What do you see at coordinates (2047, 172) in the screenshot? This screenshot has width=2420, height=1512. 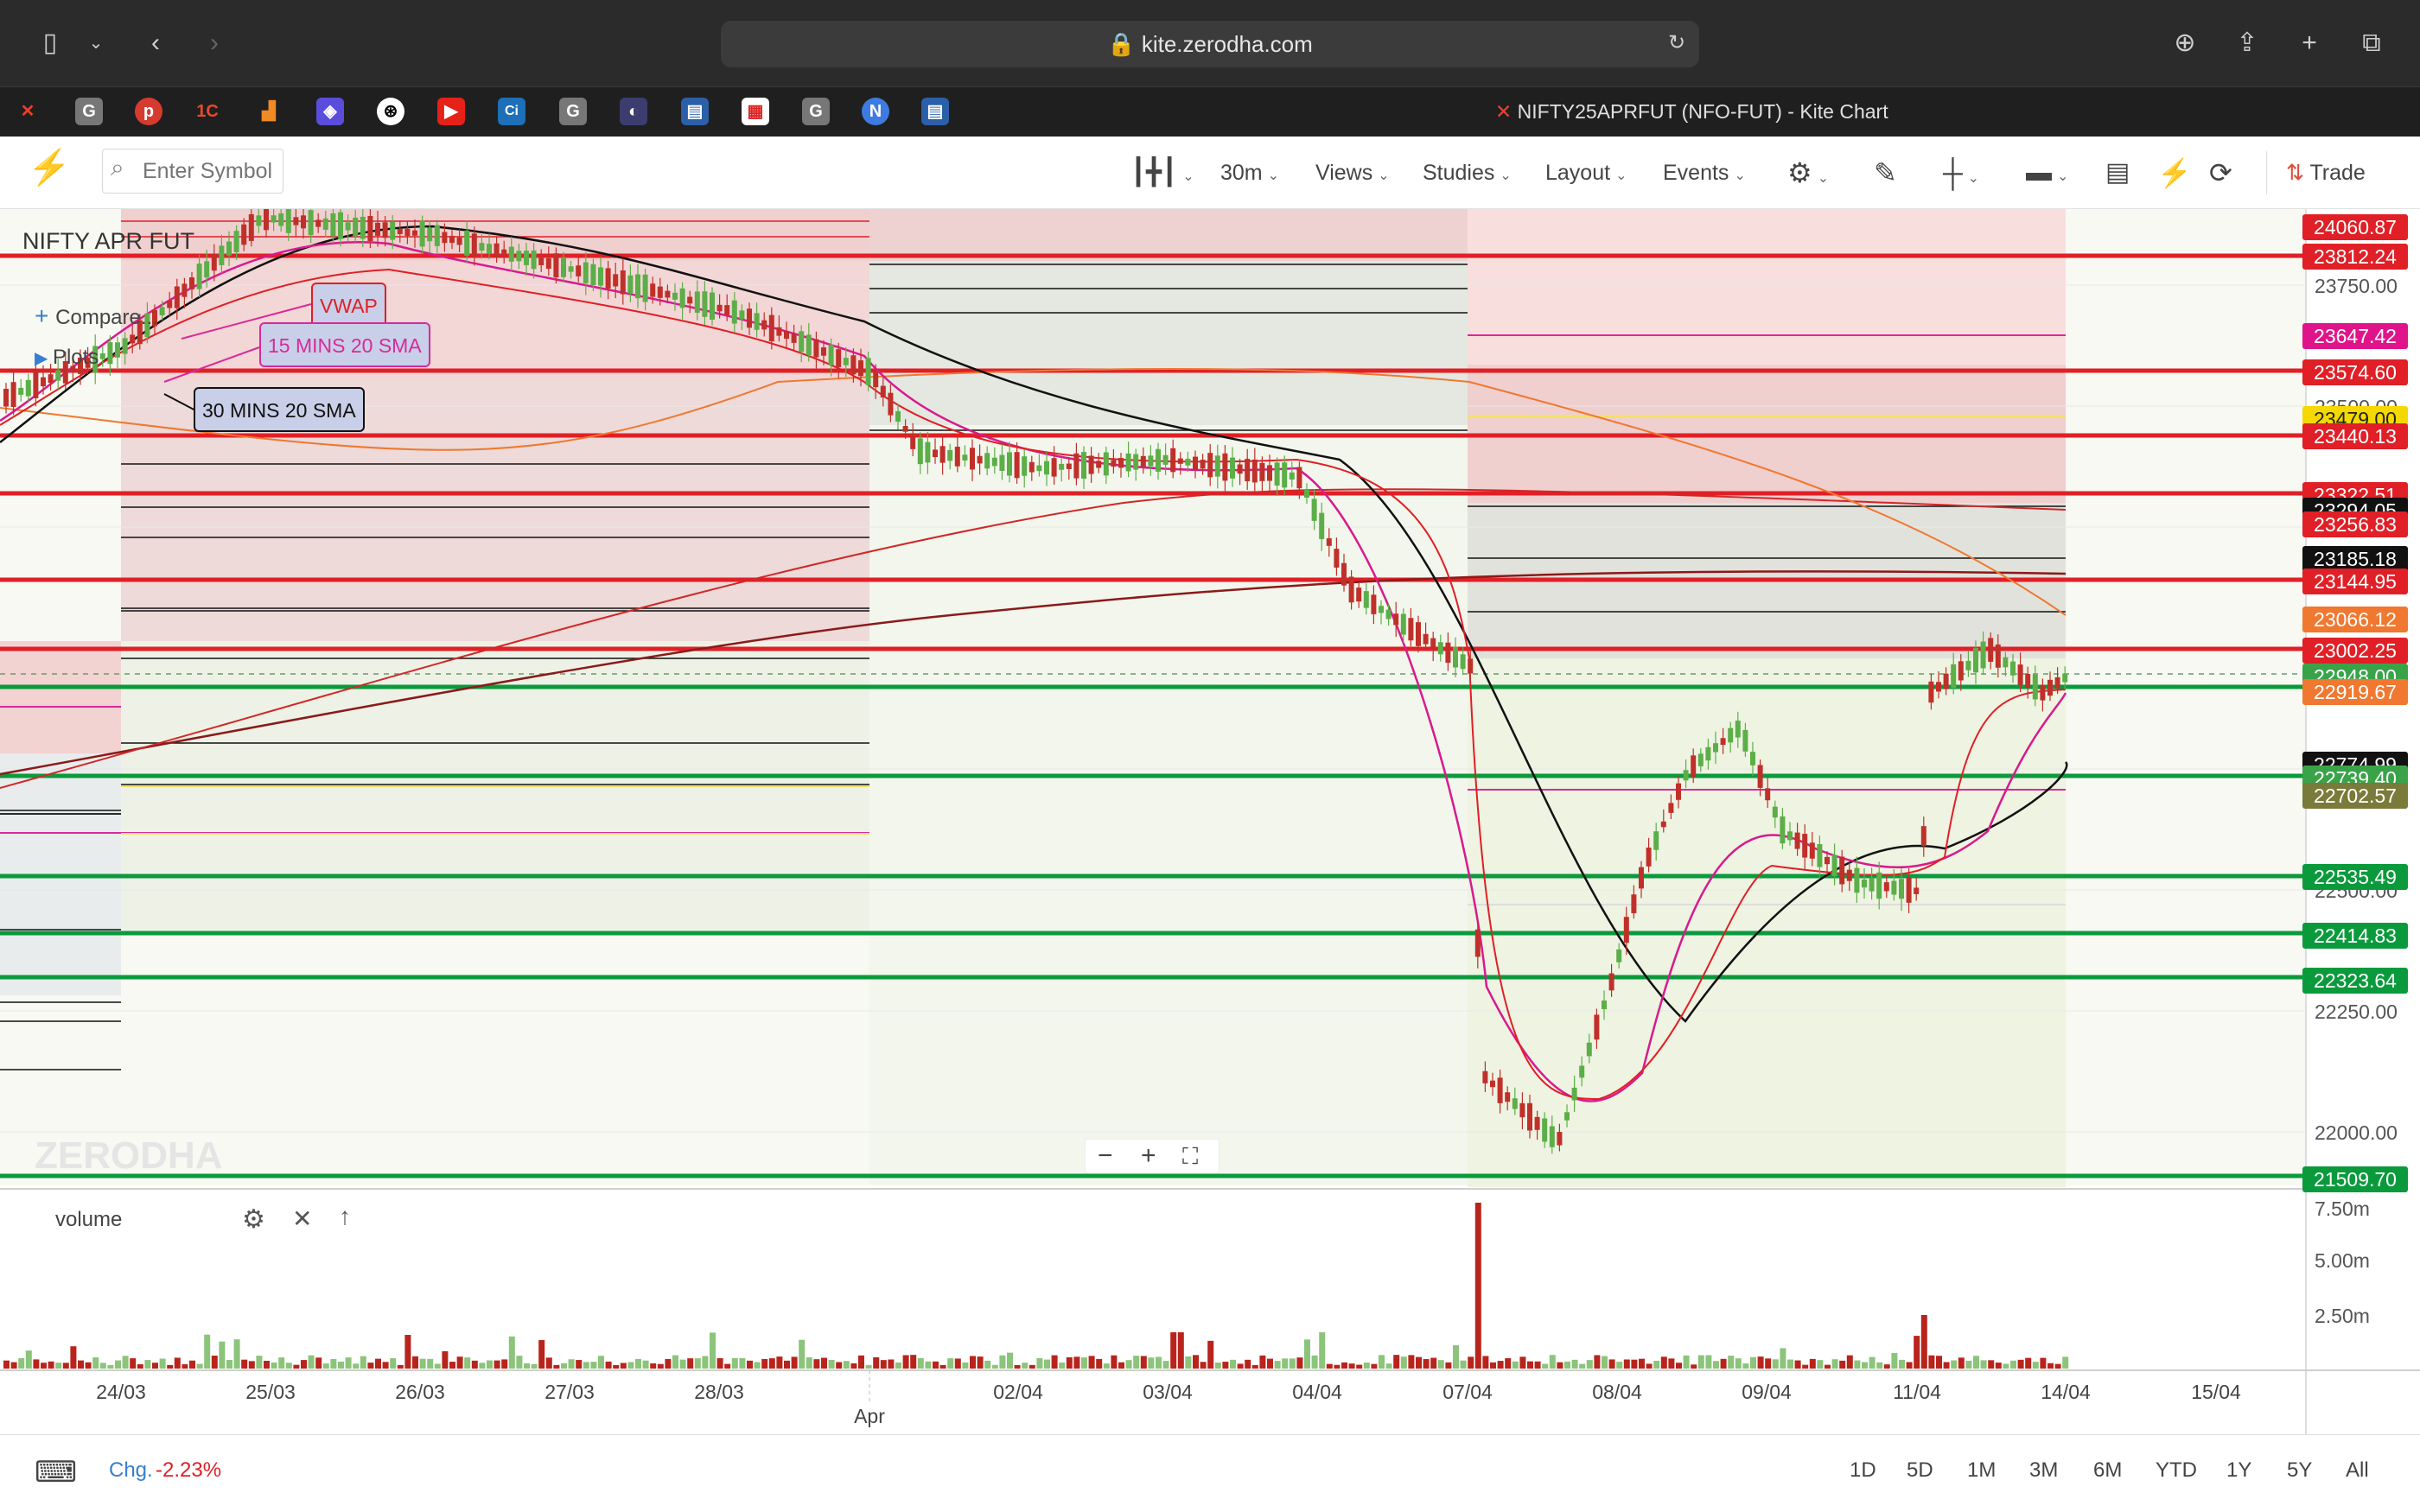 I see `comment-icon: ▬ ⌄` at bounding box center [2047, 172].